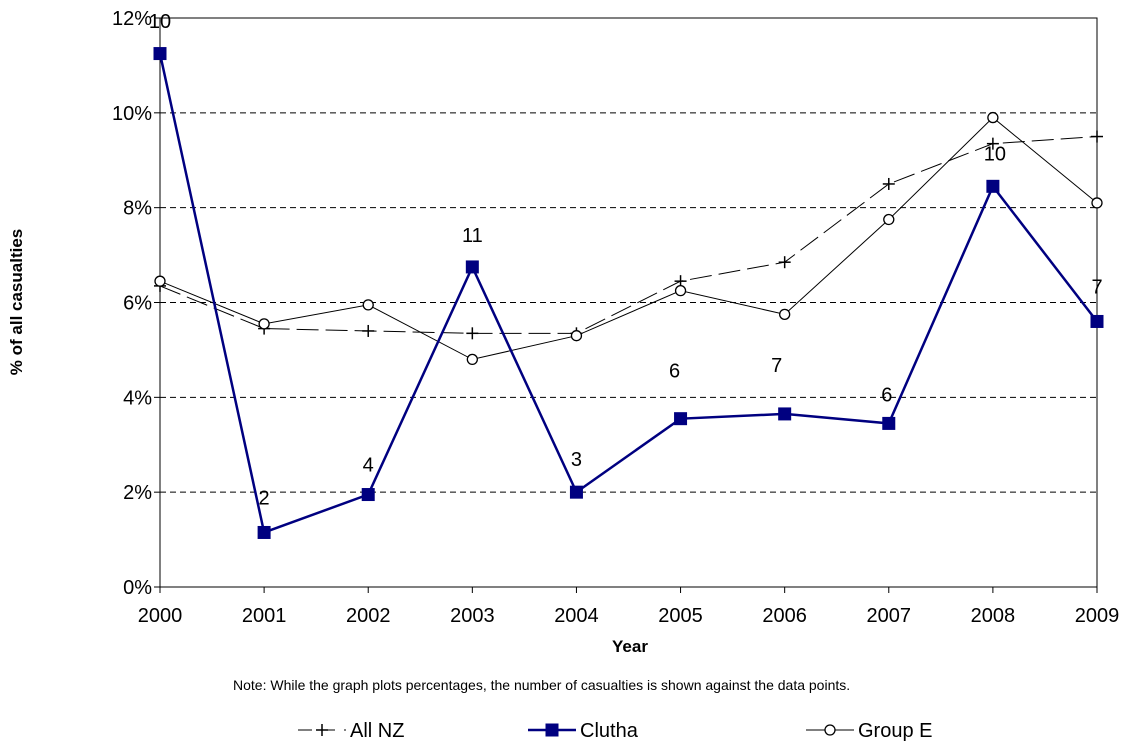  I want to click on x-tick-label: 2005, so click(680, 616).